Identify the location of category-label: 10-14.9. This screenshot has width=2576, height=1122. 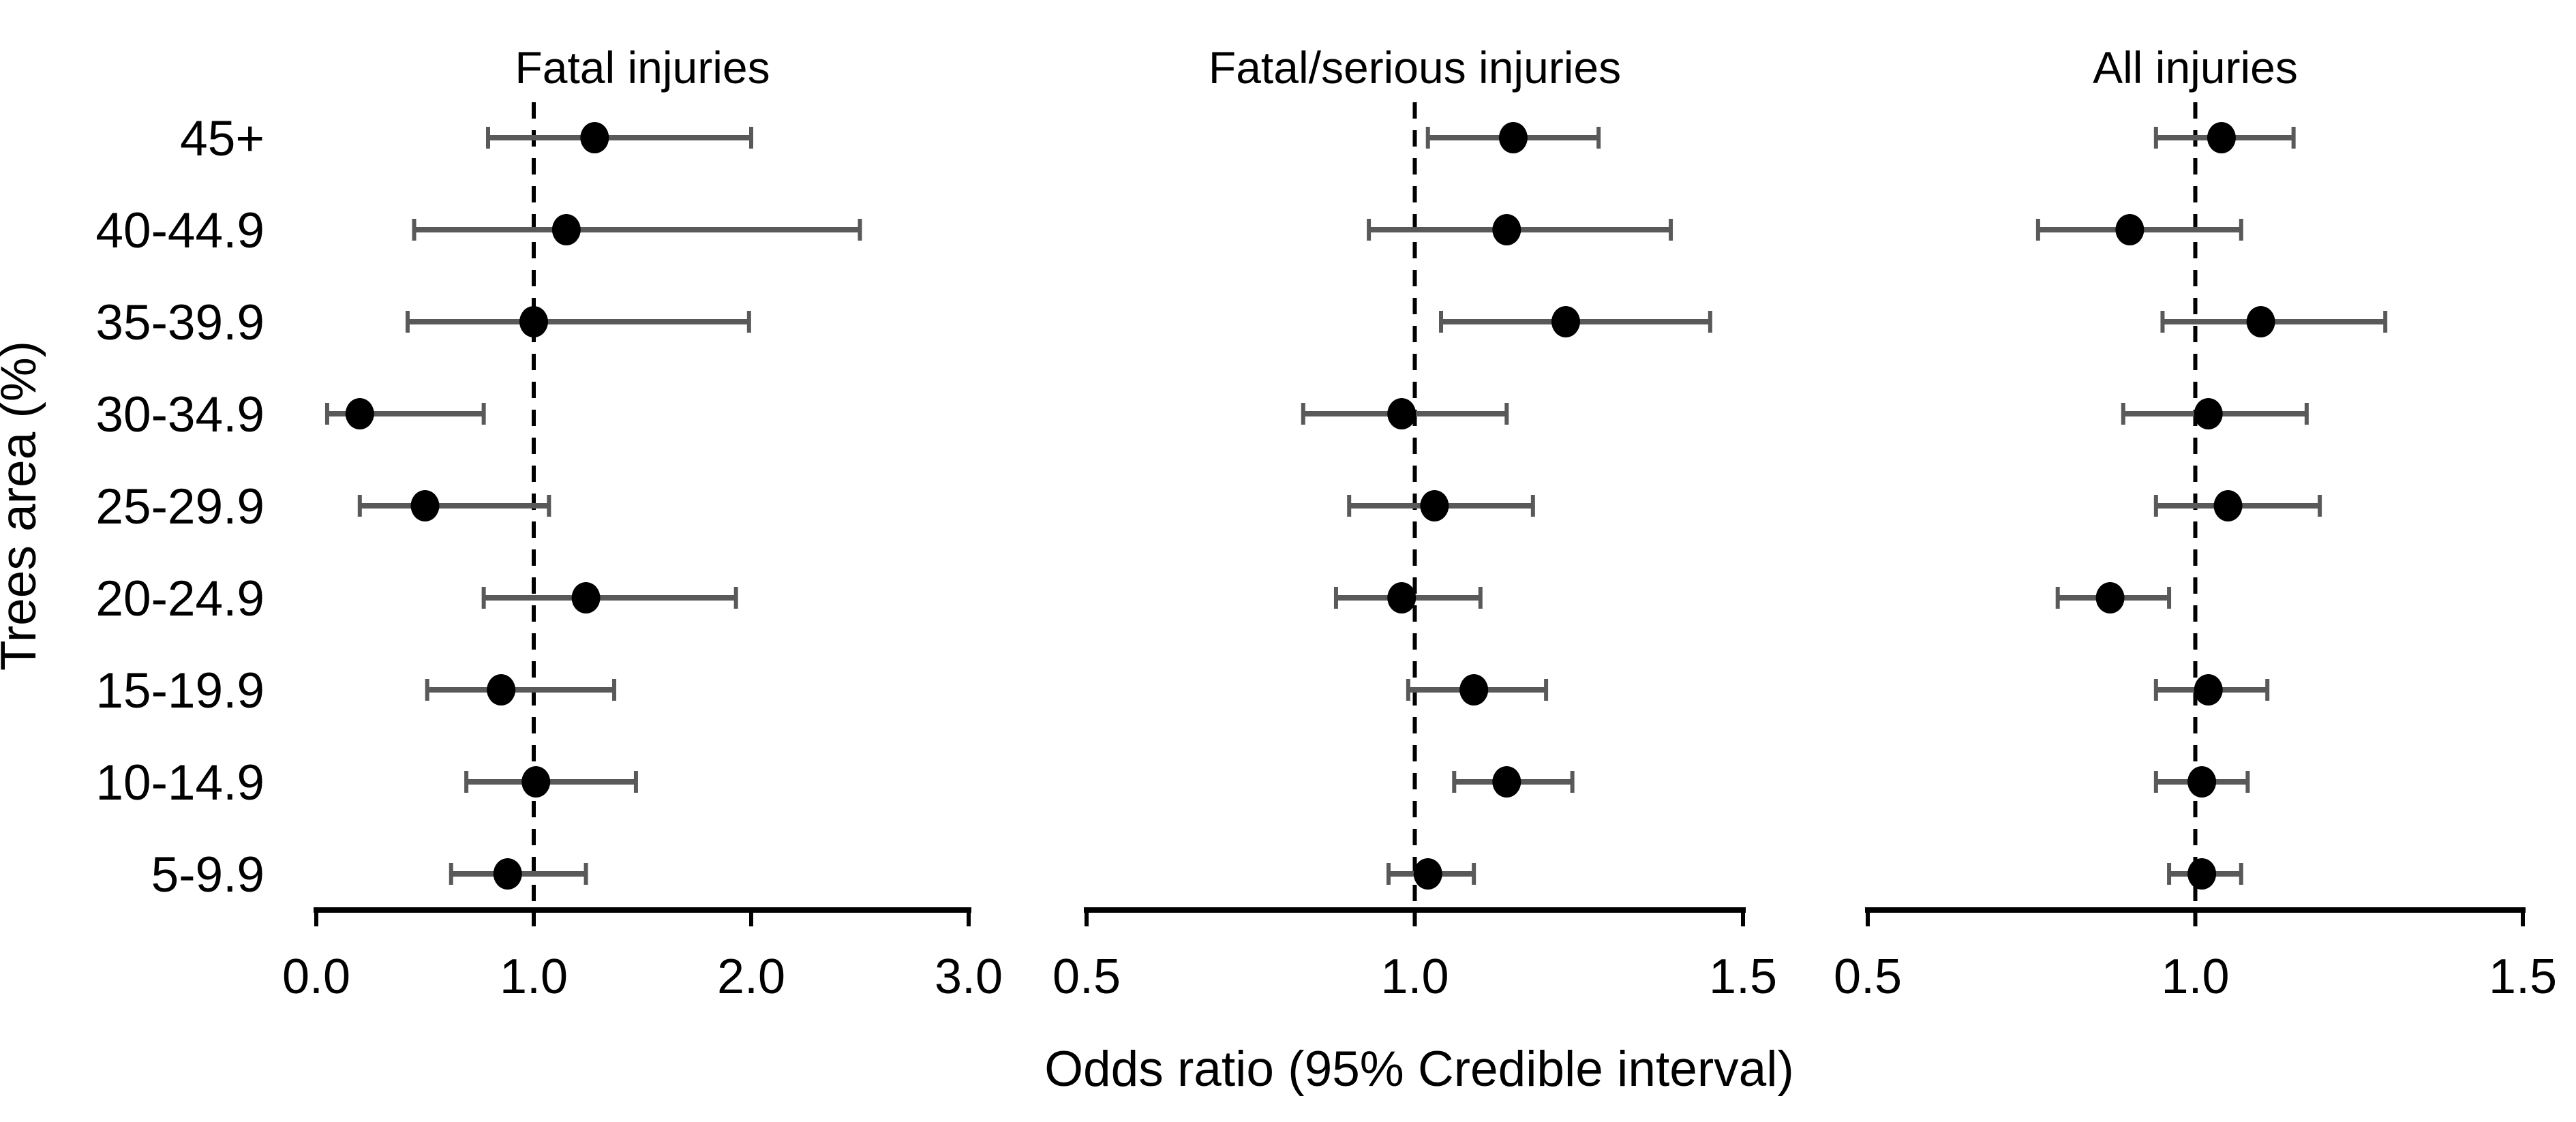
(180, 782).